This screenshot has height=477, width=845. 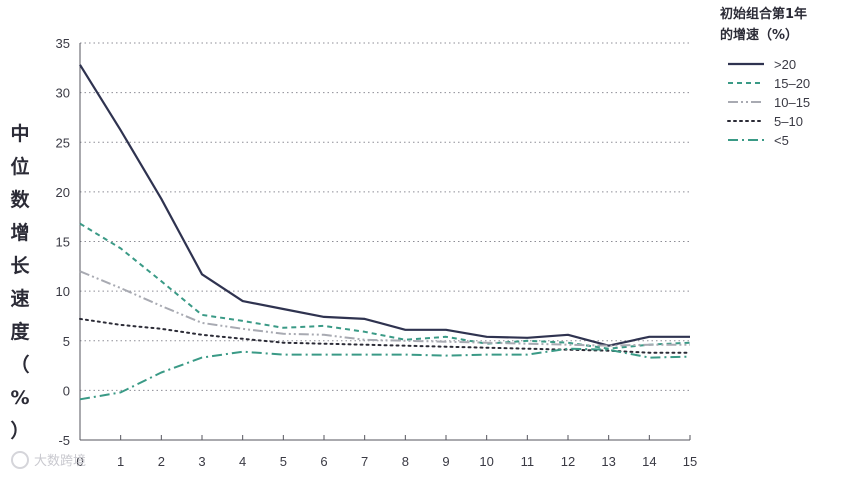 I want to click on legend: 初始组合第1年 的增速（%） >20 15–20 10–15 5–10 <5, so click(x=765, y=77).